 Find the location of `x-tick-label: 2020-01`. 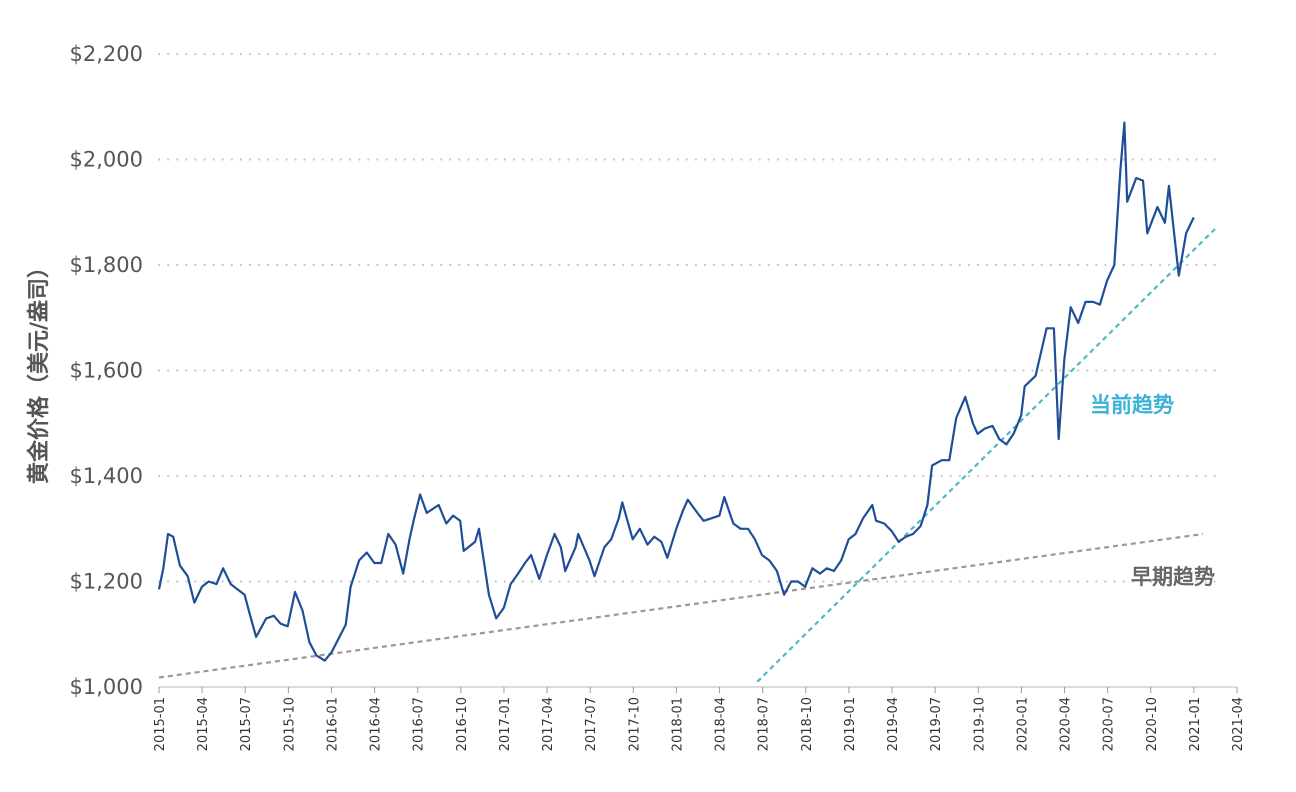

x-tick-label: 2020-01 is located at coordinates (1022, 724).